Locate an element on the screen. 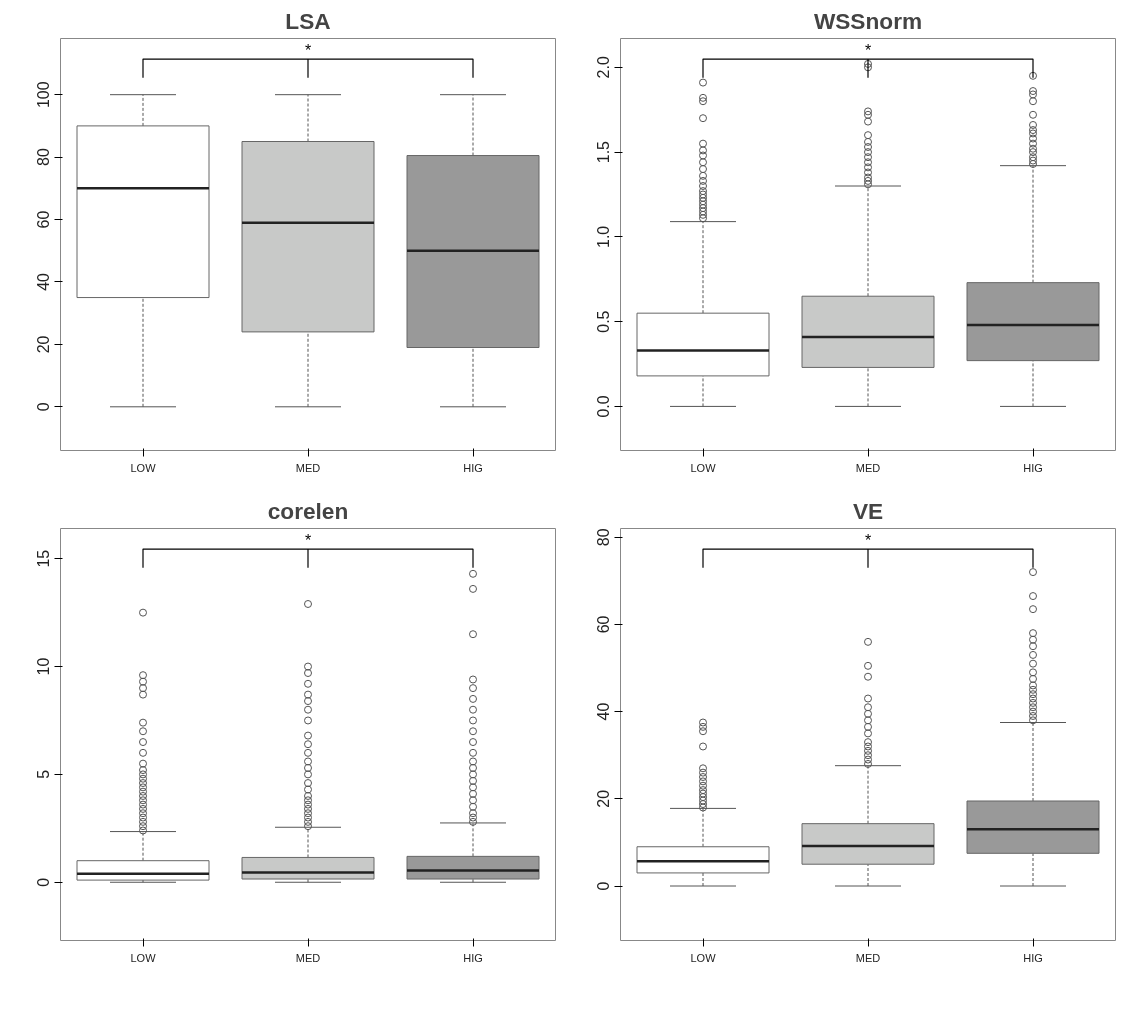 This screenshot has height=1015, width=1140. y-tick-label: 1.0 is located at coordinates (604, 236).